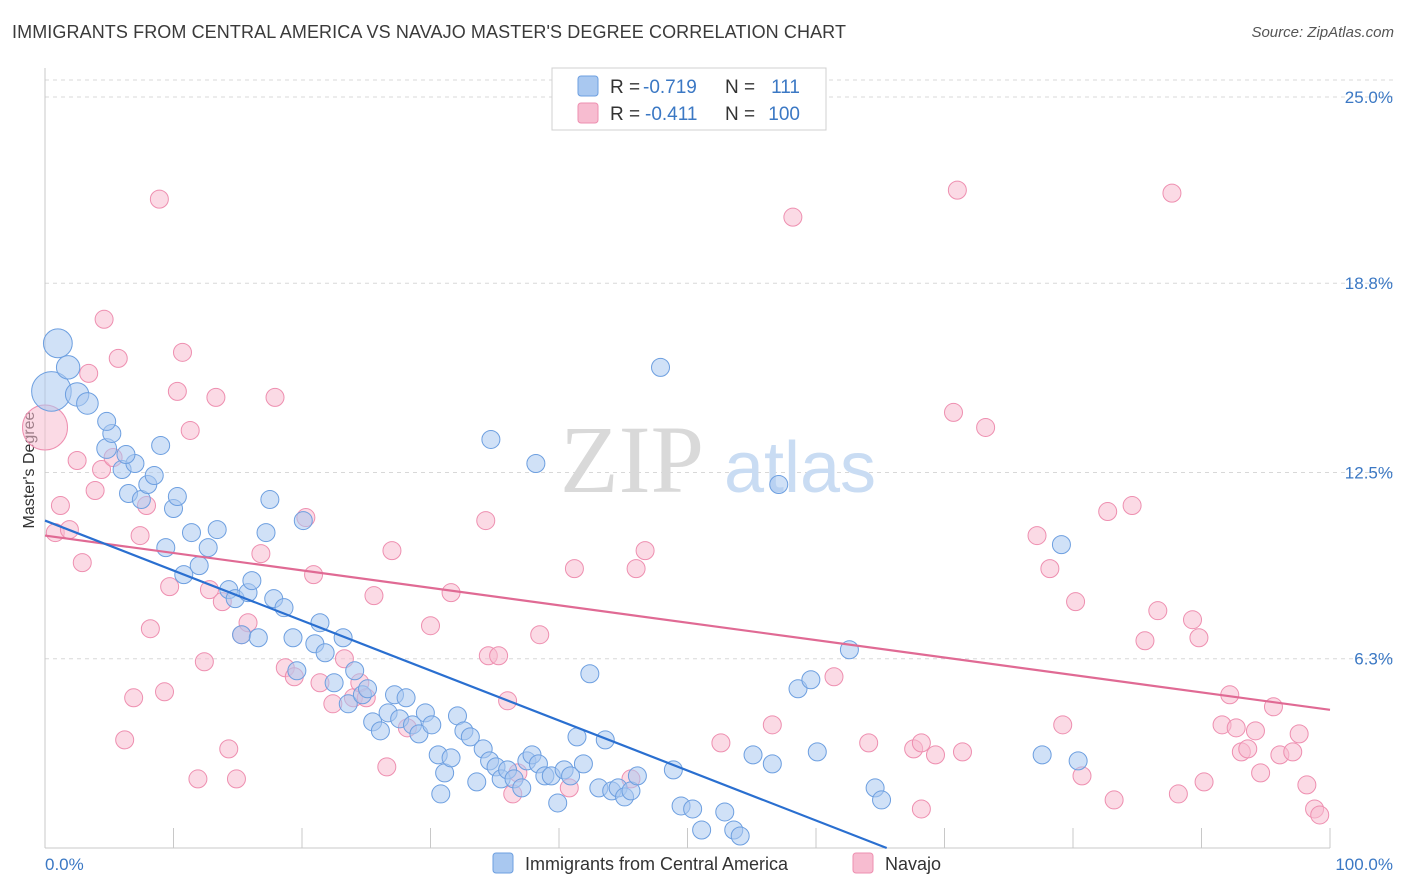 The image size is (1406, 892). What do you see at coordinates (588, 113) in the screenshot?
I see `legend-swatch-pink` at bounding box center [588, 113].